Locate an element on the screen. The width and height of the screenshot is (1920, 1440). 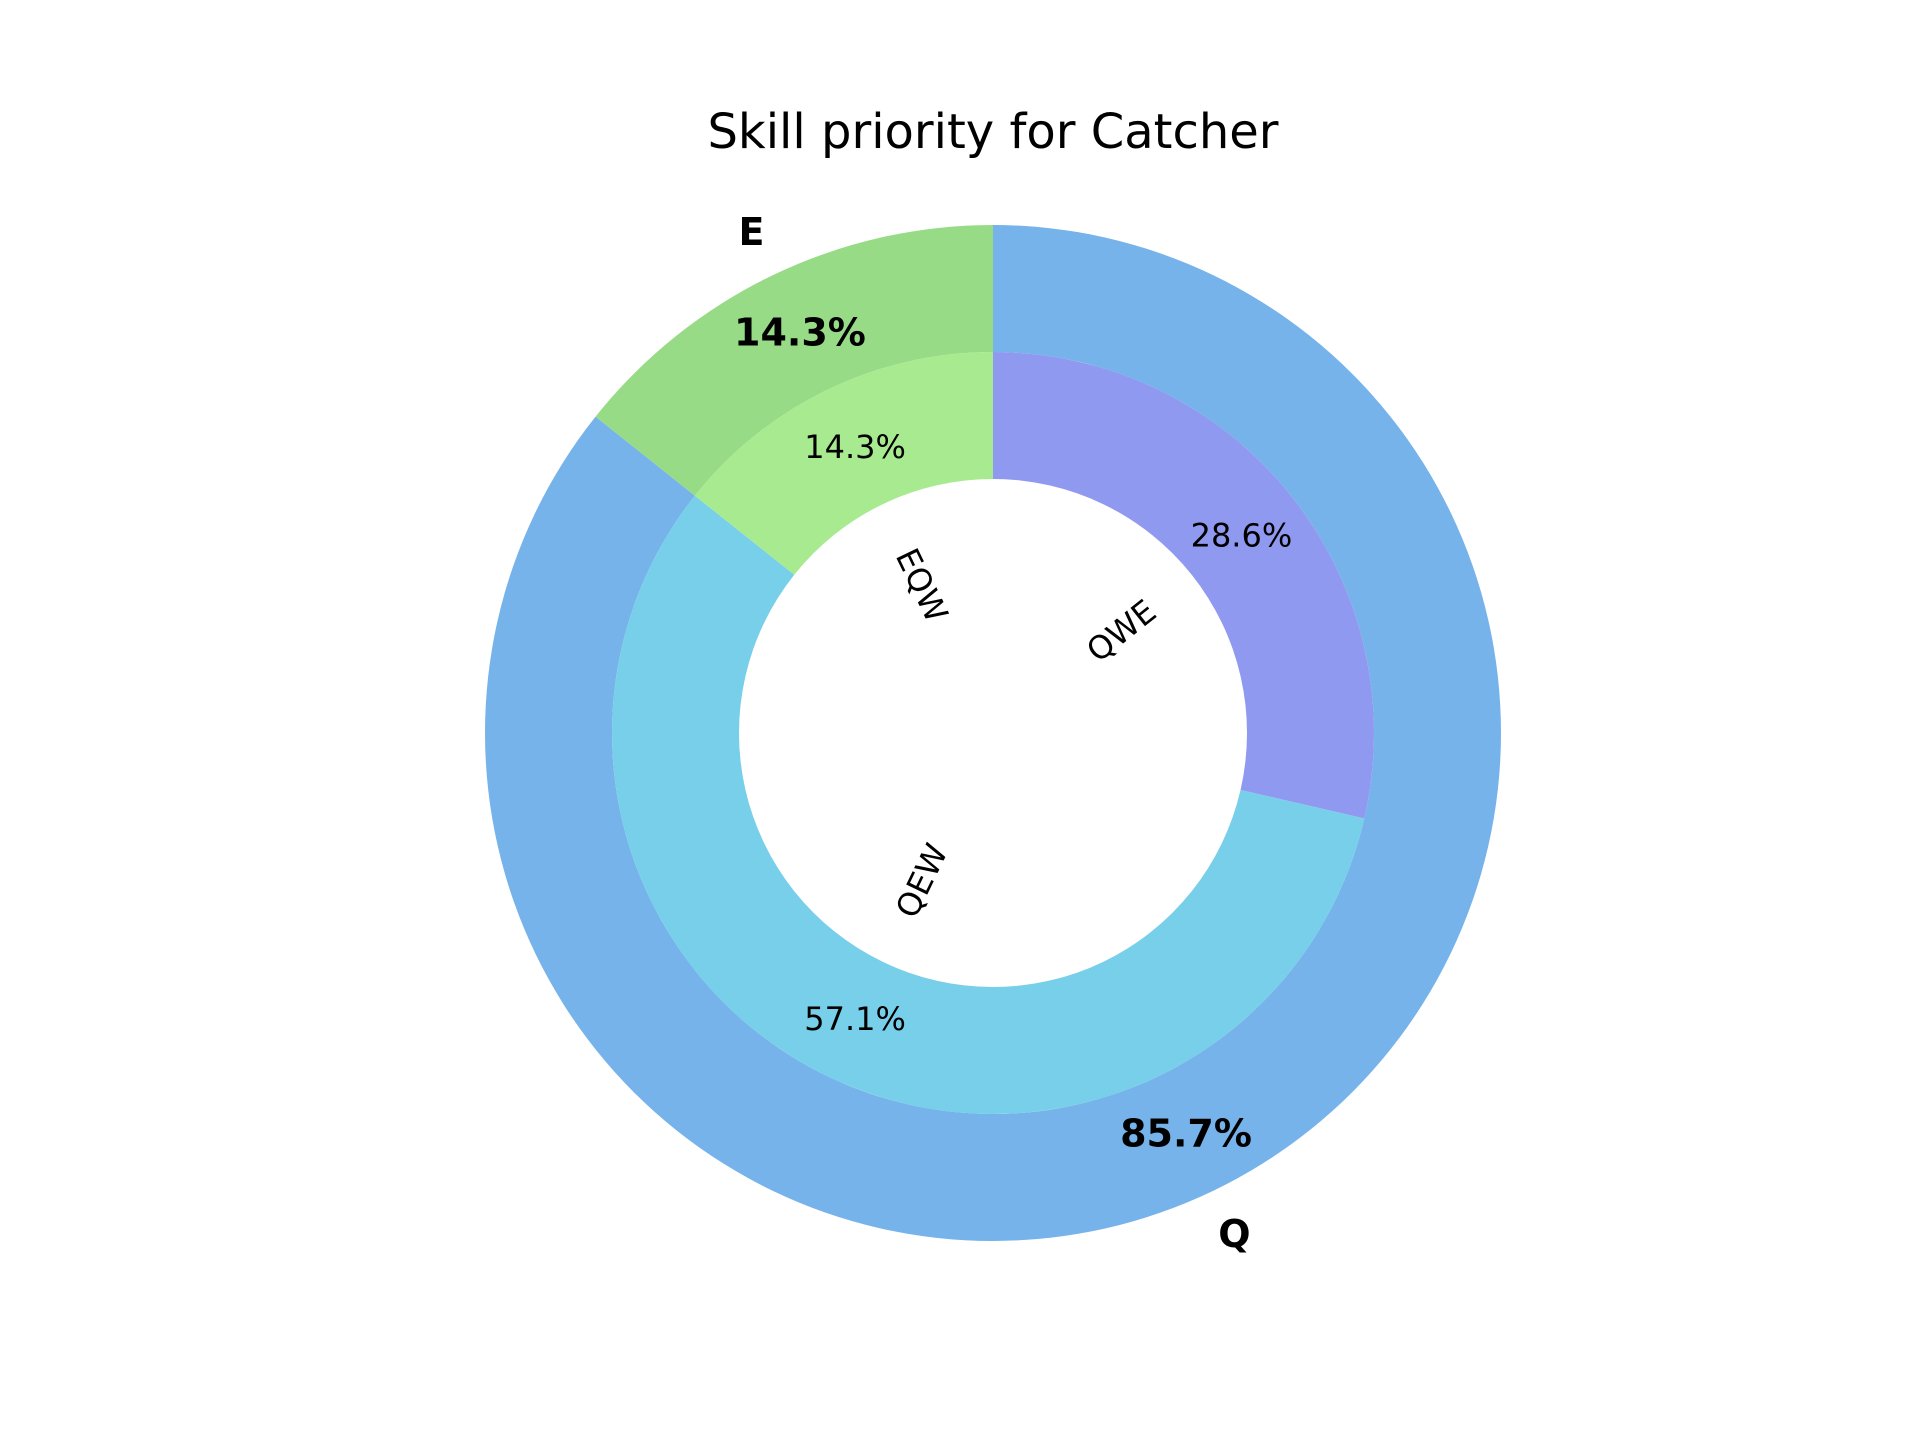
outer-slice-e is located at coordinates (794, 360).